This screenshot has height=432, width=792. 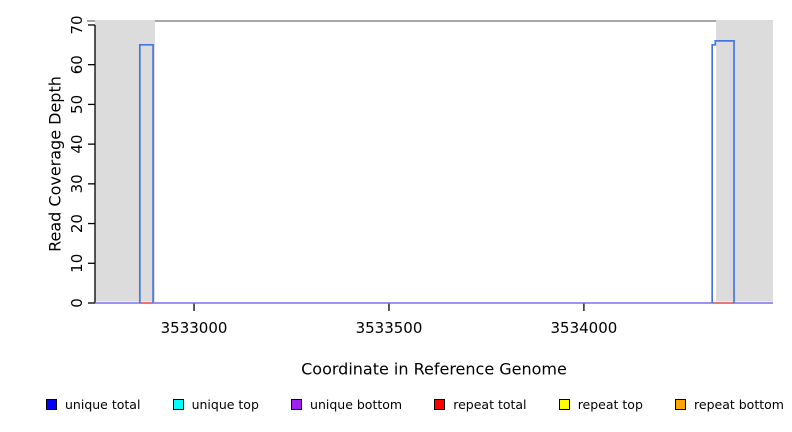 What do you see at coordinates (194, 328) in the screenshot?
I see `x-axis-tick-label: 3533000` at bounding box center [194, 328].